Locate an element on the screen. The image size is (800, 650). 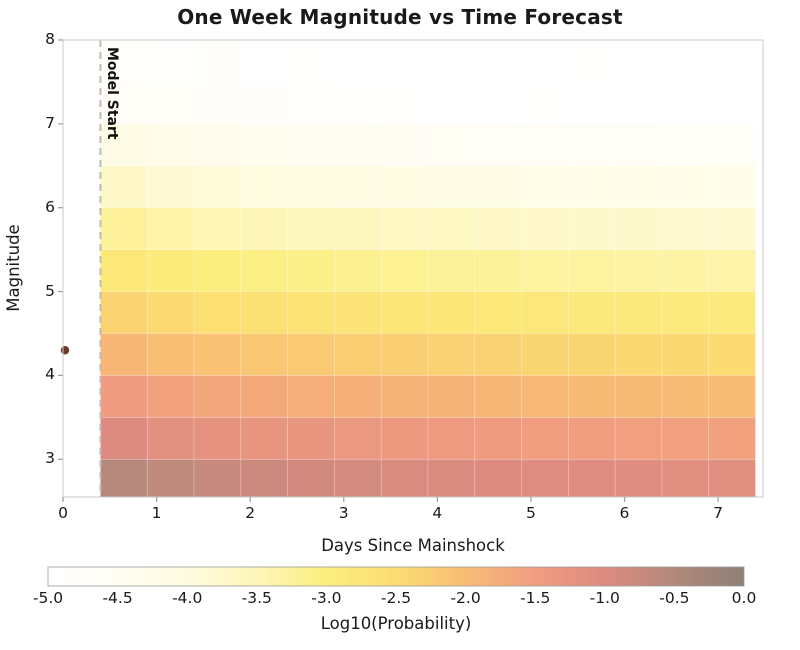
colorbar is located at coordinates (396, 576).